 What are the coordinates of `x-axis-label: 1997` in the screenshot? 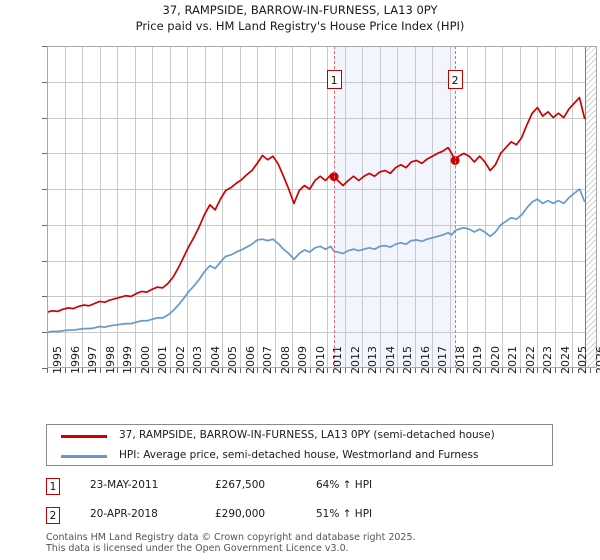 It's located at (93, 360).